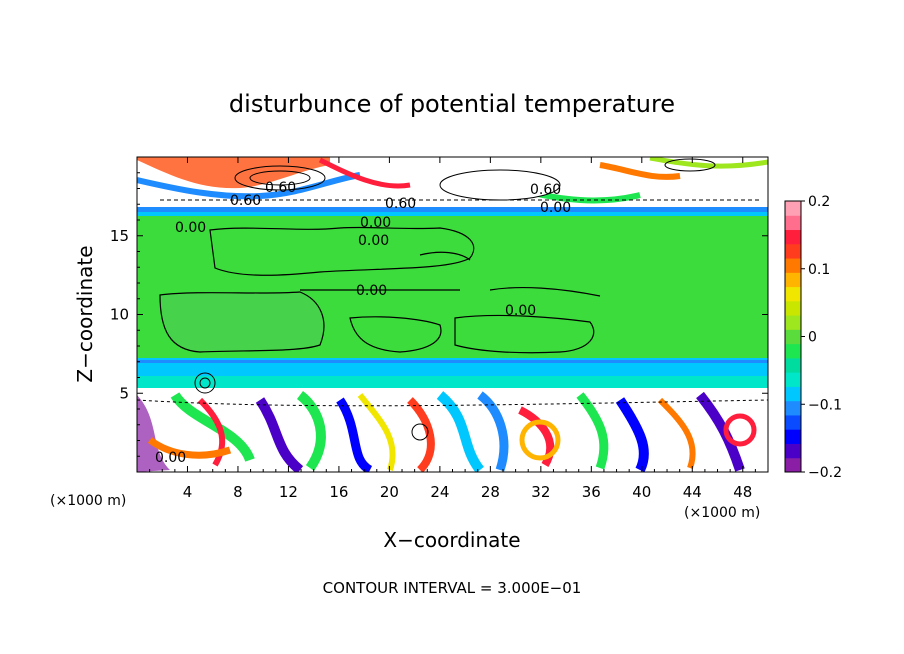 The height and width of the screenshot is (654, 904). Describe the element at coordinates (238, 492) in the screenshot. I see `x-tick-label: 8` at that location.